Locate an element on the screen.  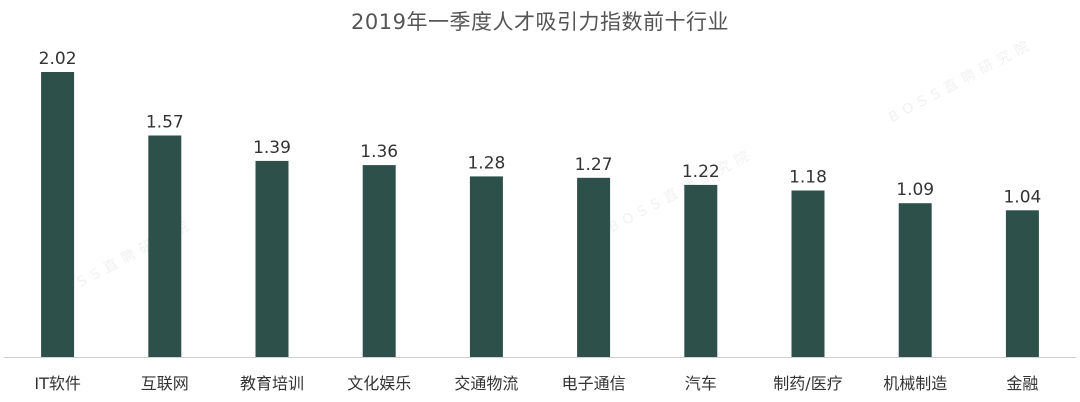
category-label-2: 教育培训 is located at coordinates (272, 383).